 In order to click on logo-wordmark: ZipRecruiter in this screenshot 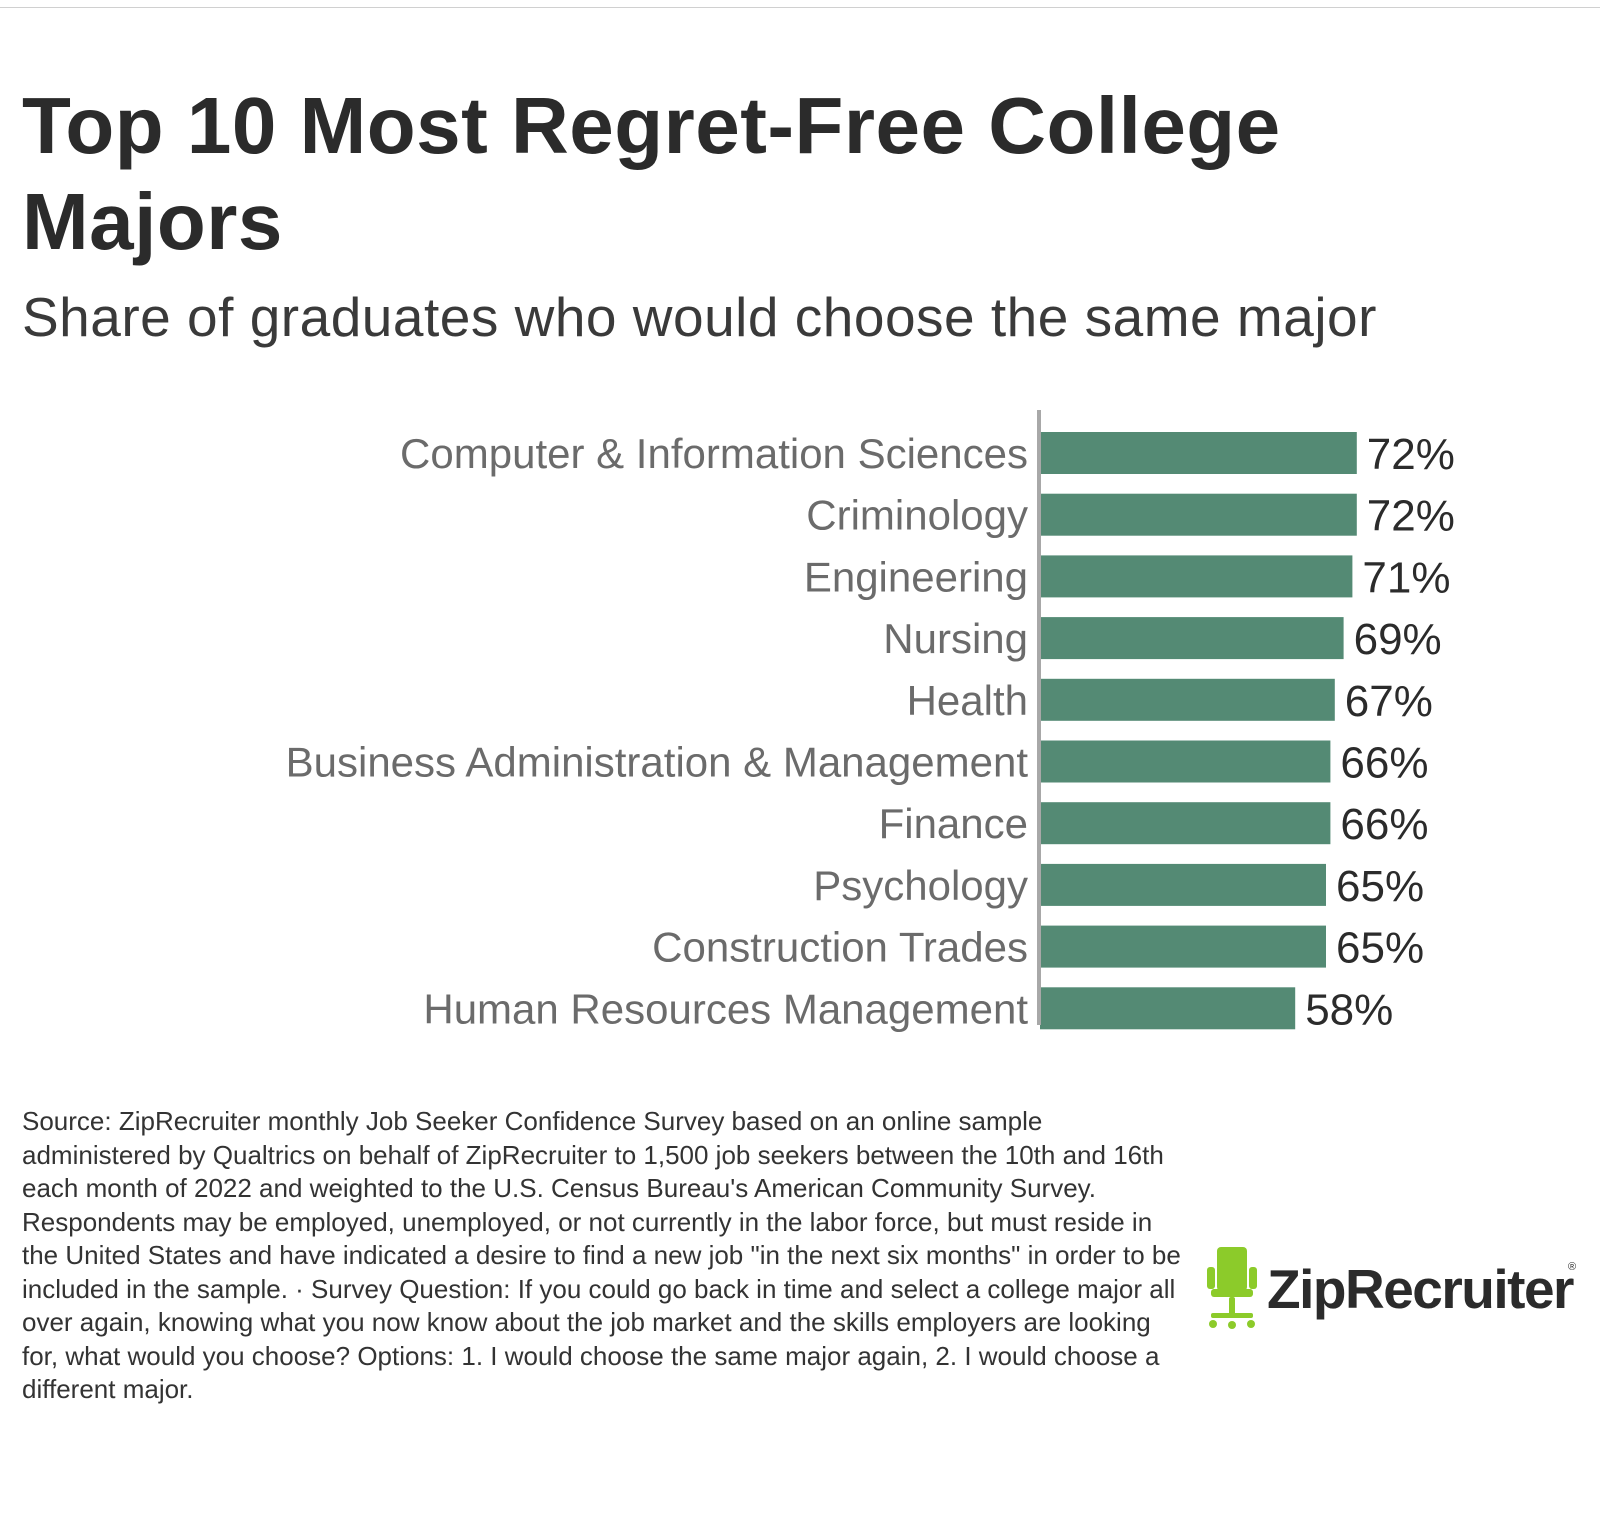, I will do `click(1420, 1289)`.